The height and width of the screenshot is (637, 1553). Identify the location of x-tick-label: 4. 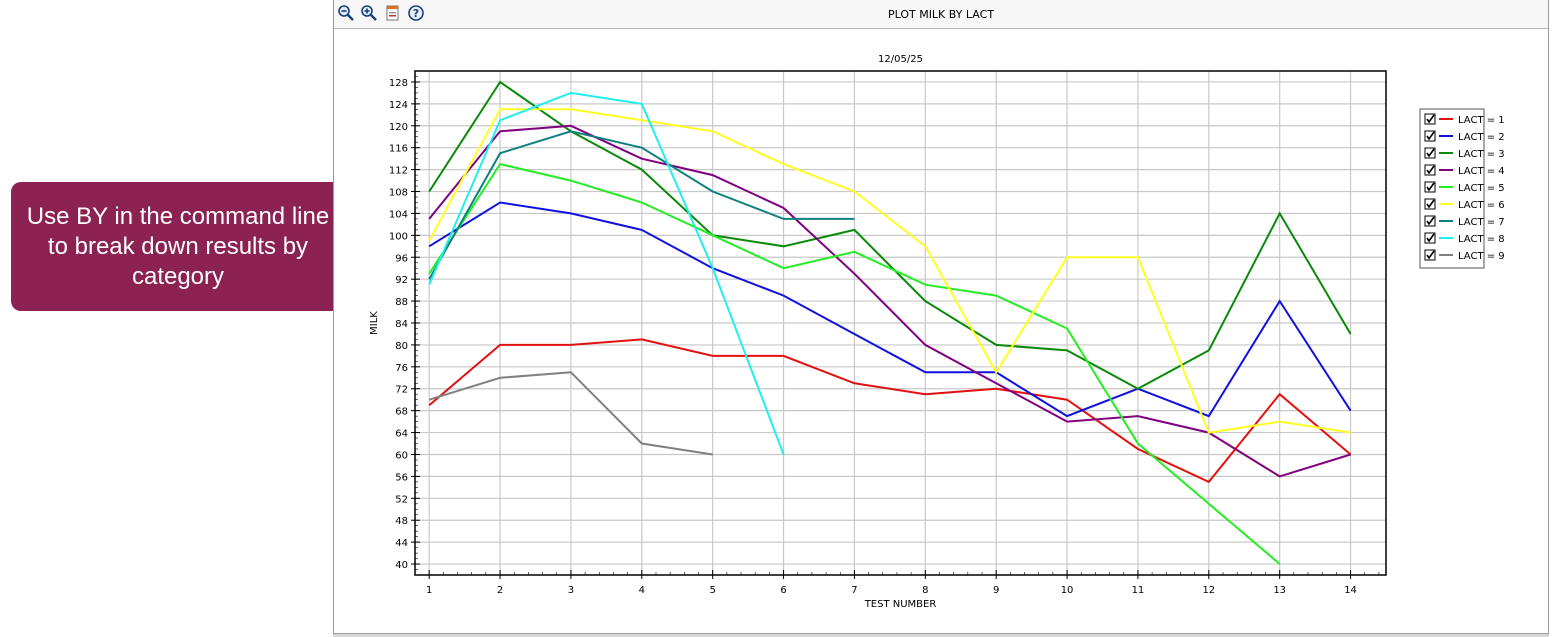
(642, 590).